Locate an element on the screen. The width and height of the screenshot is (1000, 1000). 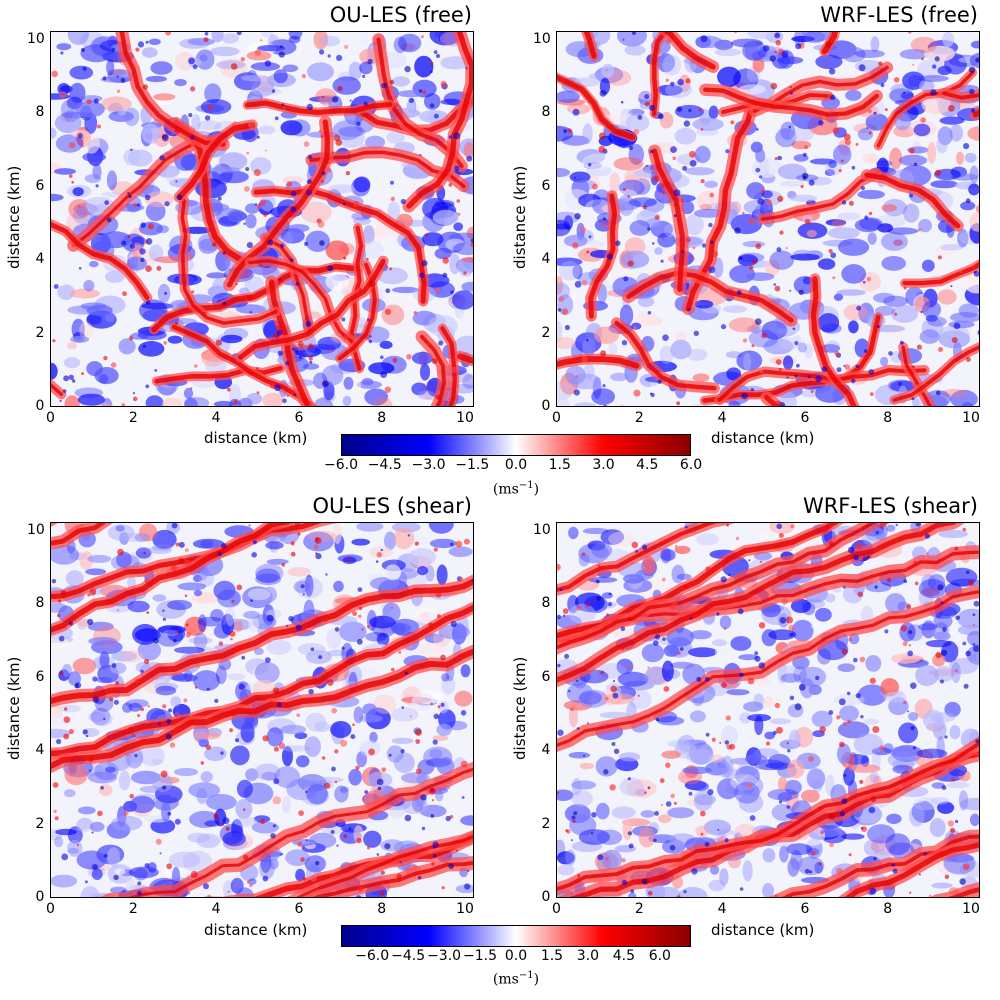
updraft-core is located at coordinates (229, 261).